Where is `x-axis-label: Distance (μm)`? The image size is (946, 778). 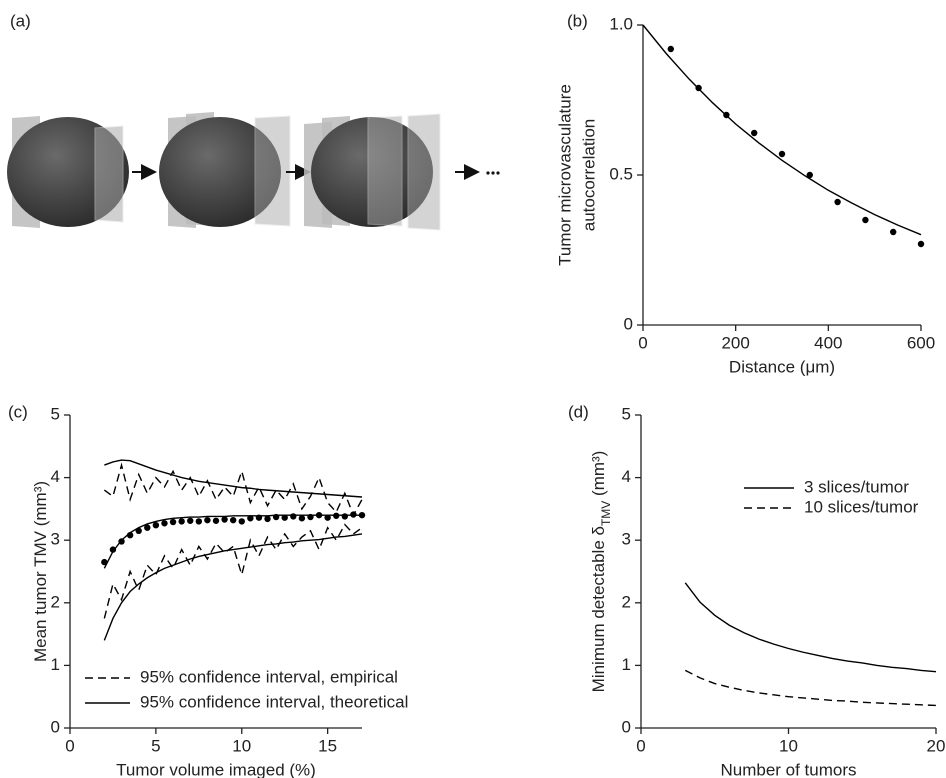 x-axis-label: Distance (μm) is located at coordinates (782, 366).